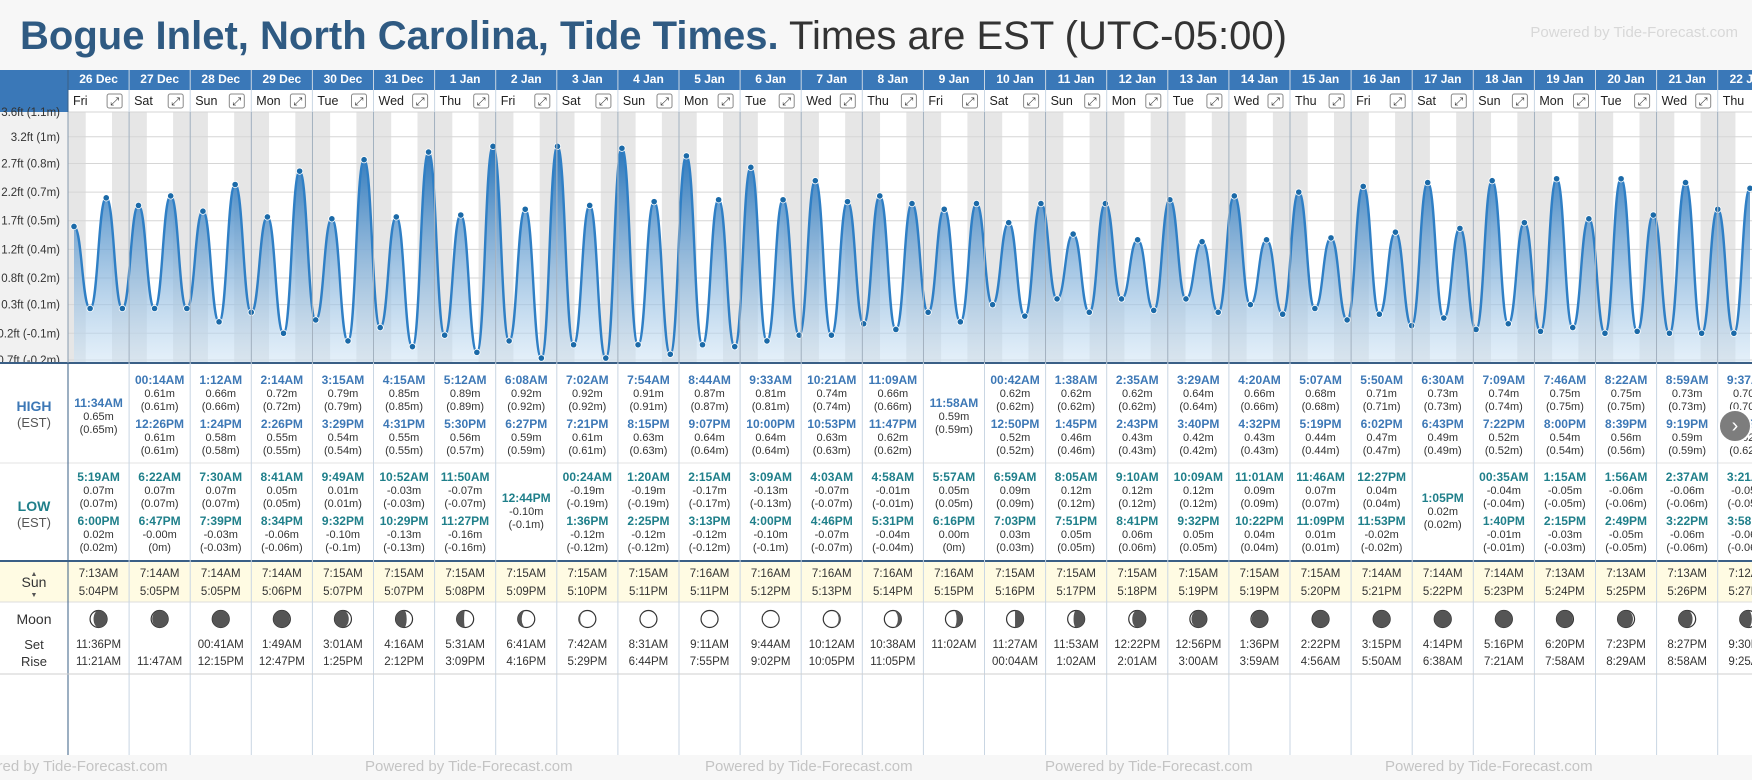 This screenshot has height=780, width=1752. What do you see at coordinates (649, 574) in the screenshot?
I see `sunrise-time: 7:15AM` at bounding box center [649, 574].